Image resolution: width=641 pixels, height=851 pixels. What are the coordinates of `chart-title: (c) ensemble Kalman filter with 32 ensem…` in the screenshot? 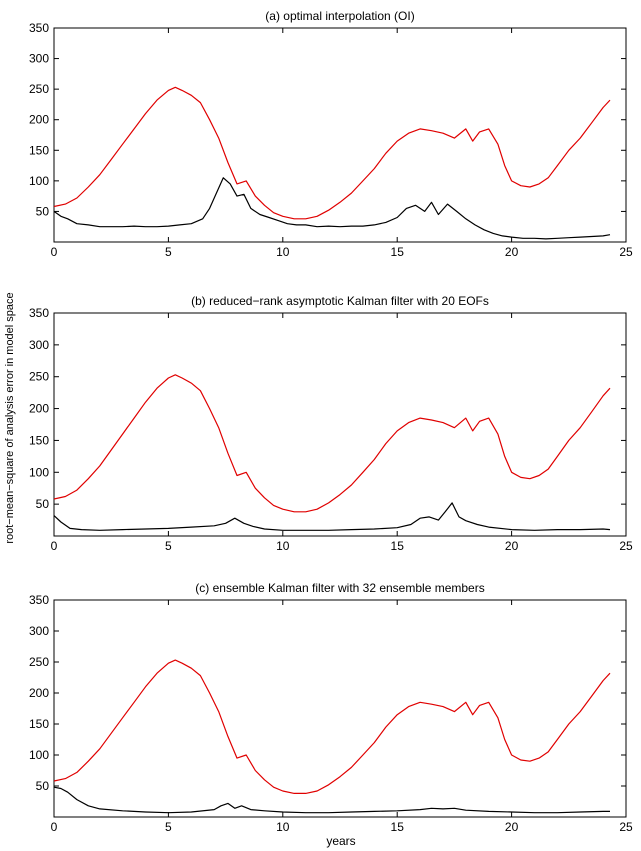 It's located at (339, 588).